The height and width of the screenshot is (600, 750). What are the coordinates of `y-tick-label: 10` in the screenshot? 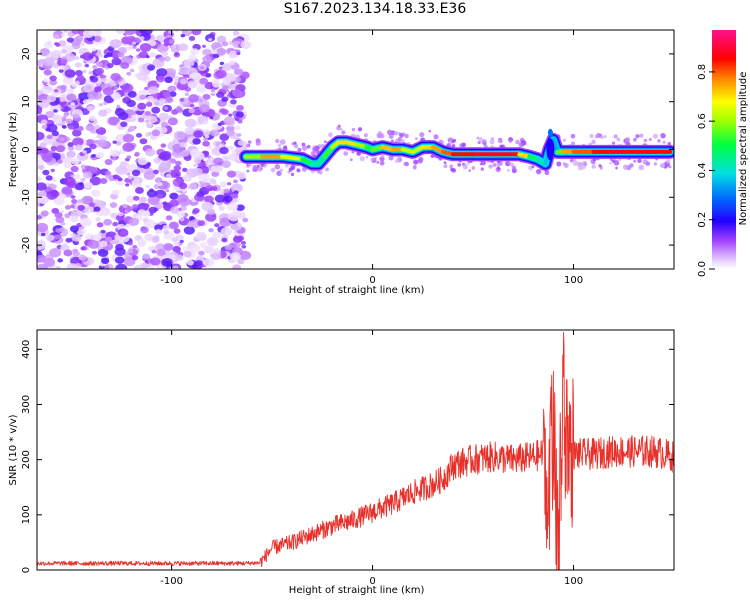 It's located at (26, 101).